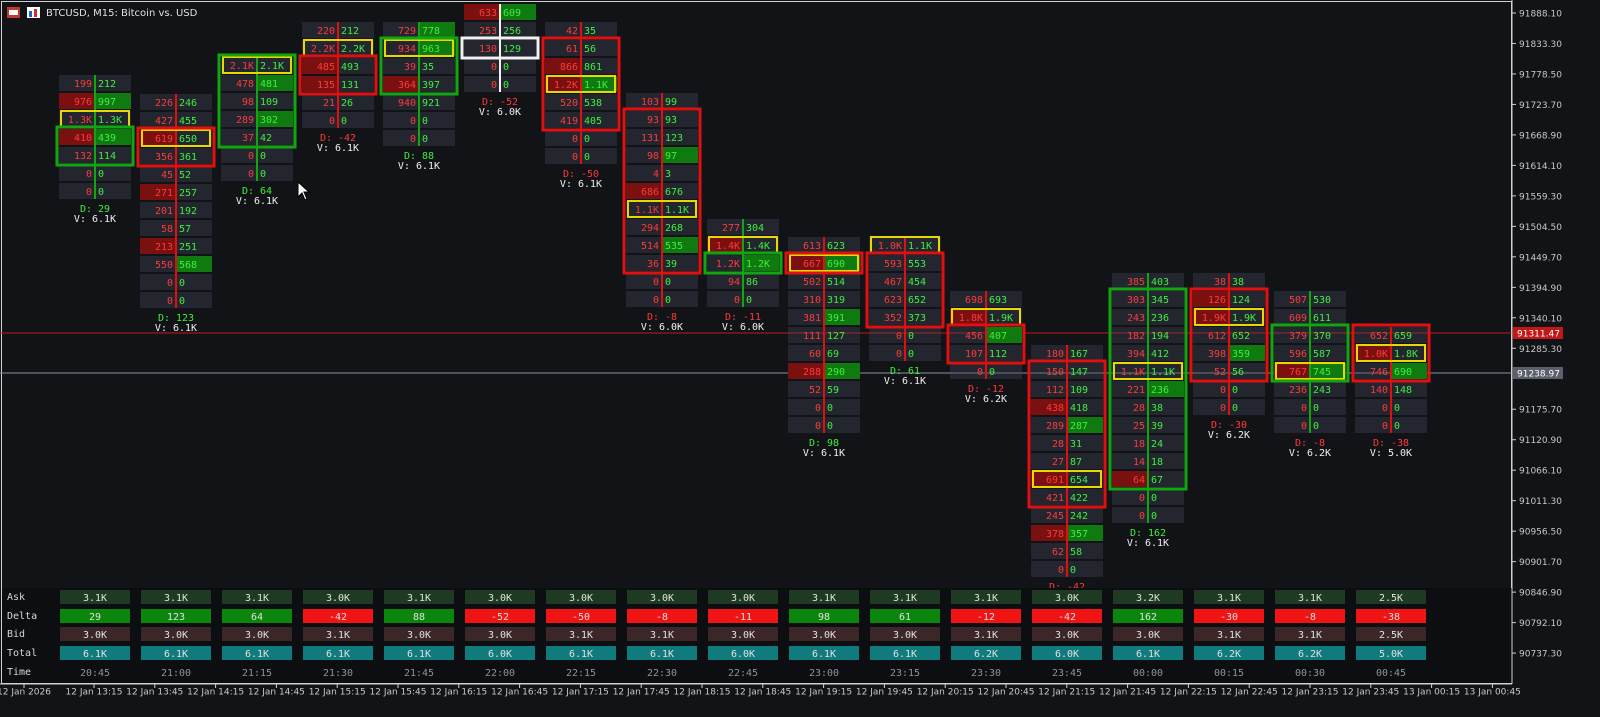 The height and width of the screenshot is (717, 1600). Describe the element at coordinates (188, 265) in the screenshot. I see `ask-volume: 568` at that location.